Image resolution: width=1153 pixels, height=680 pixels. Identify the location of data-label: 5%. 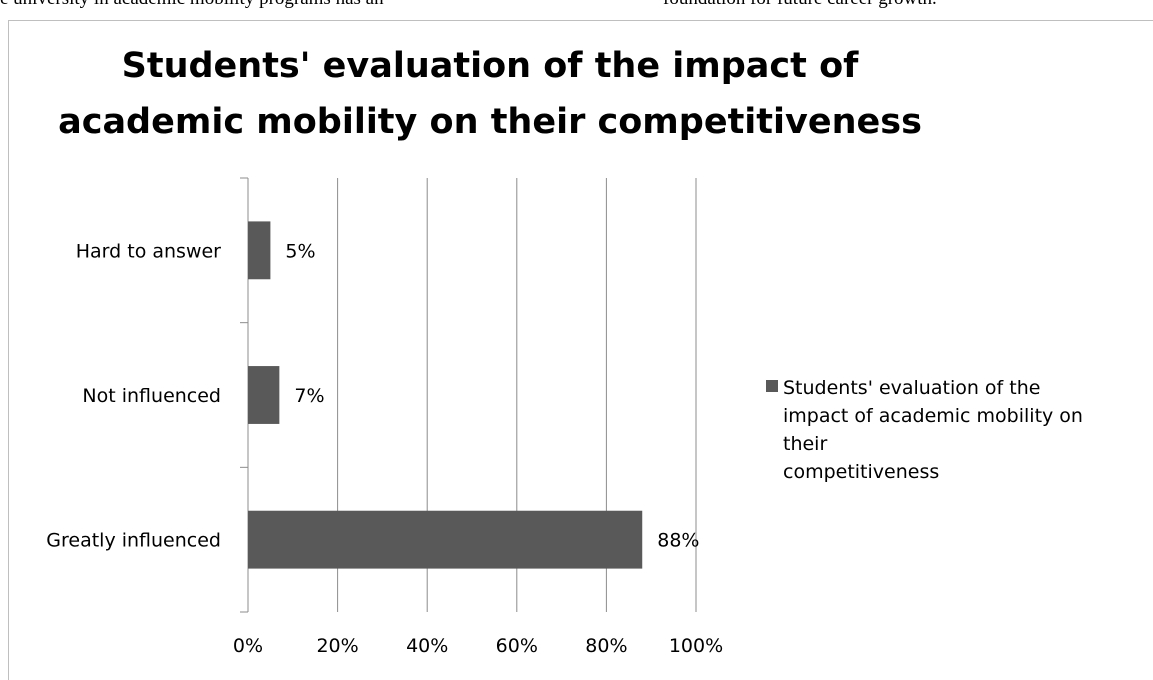
(300, 251).